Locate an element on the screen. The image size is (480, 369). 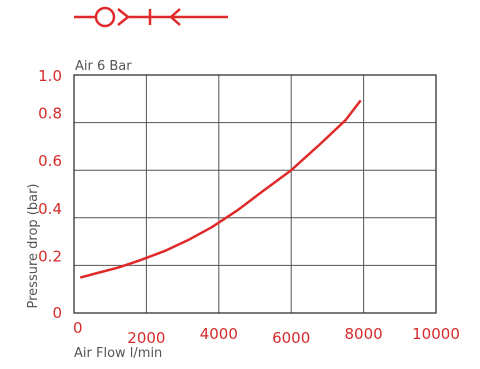
chart-title: Air 6 Bar is located at coordinates (103, 66).